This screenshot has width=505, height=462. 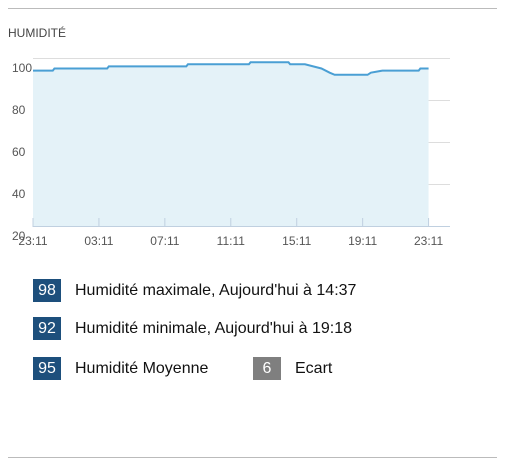 I want to click on badge-value: 6, so click(x=267, y=368).